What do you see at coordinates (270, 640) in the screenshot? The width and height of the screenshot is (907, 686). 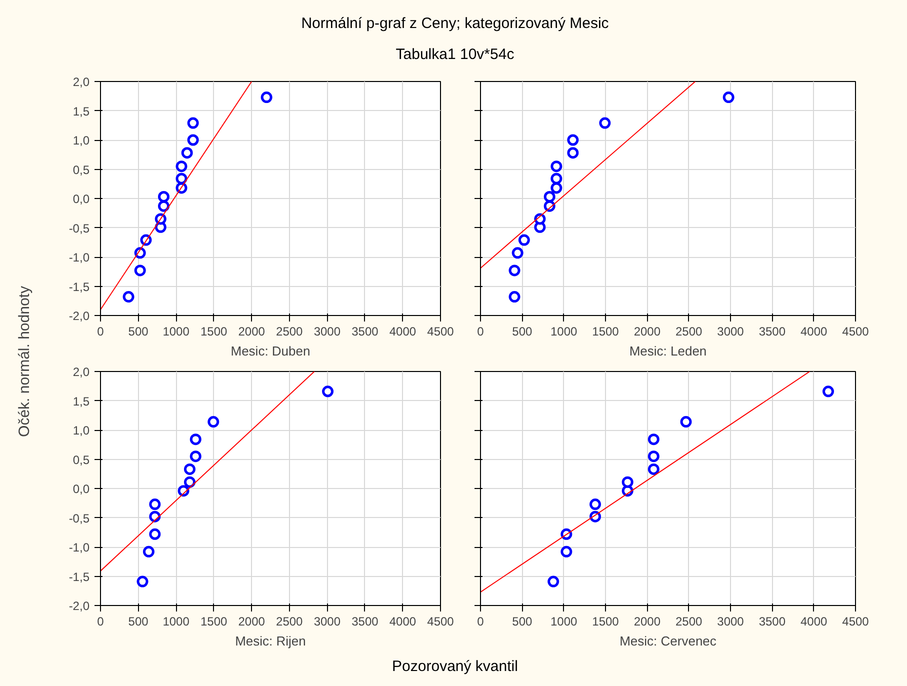 I see `x-axis-title: Mesic: Rijen` at bounding box center [270, 640].